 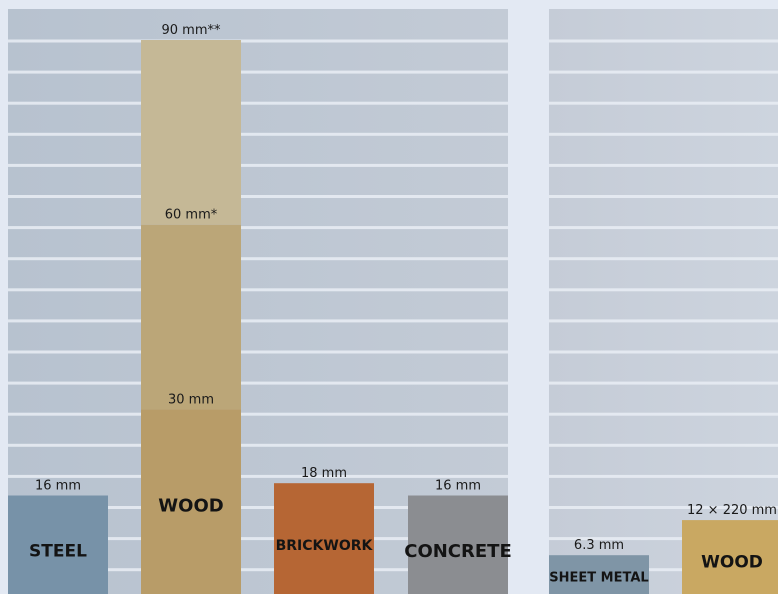 What do you see at coordinates (58, 552) in the screenshot?
I see `category-label-steel: STEEL` at bounding box center [58, 552].